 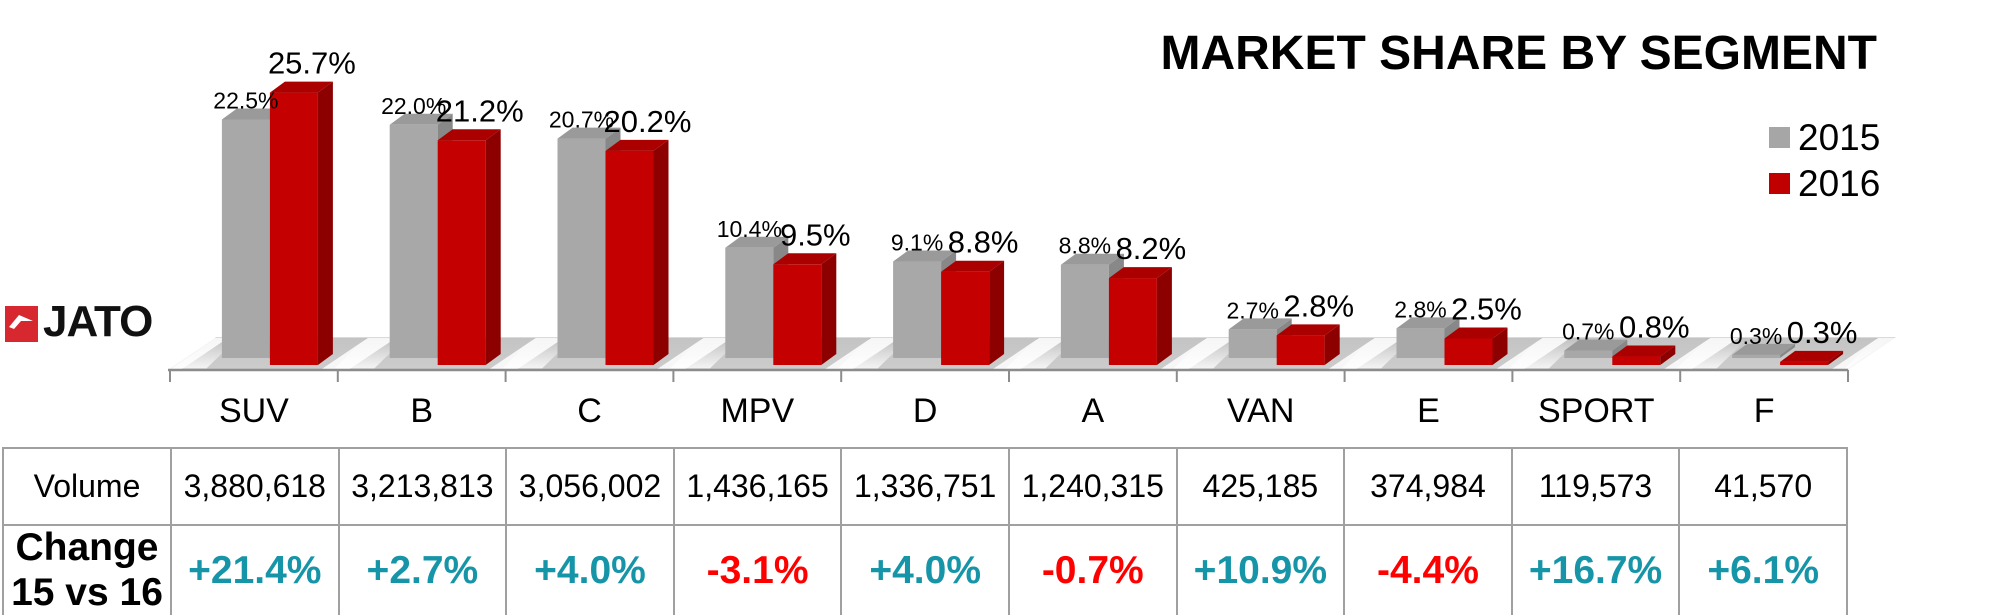 What do you see at coordinates (422, 486) in the screenshot?
I see `volume-cell-B: 3,213,813` at bounding box center [422, 486].